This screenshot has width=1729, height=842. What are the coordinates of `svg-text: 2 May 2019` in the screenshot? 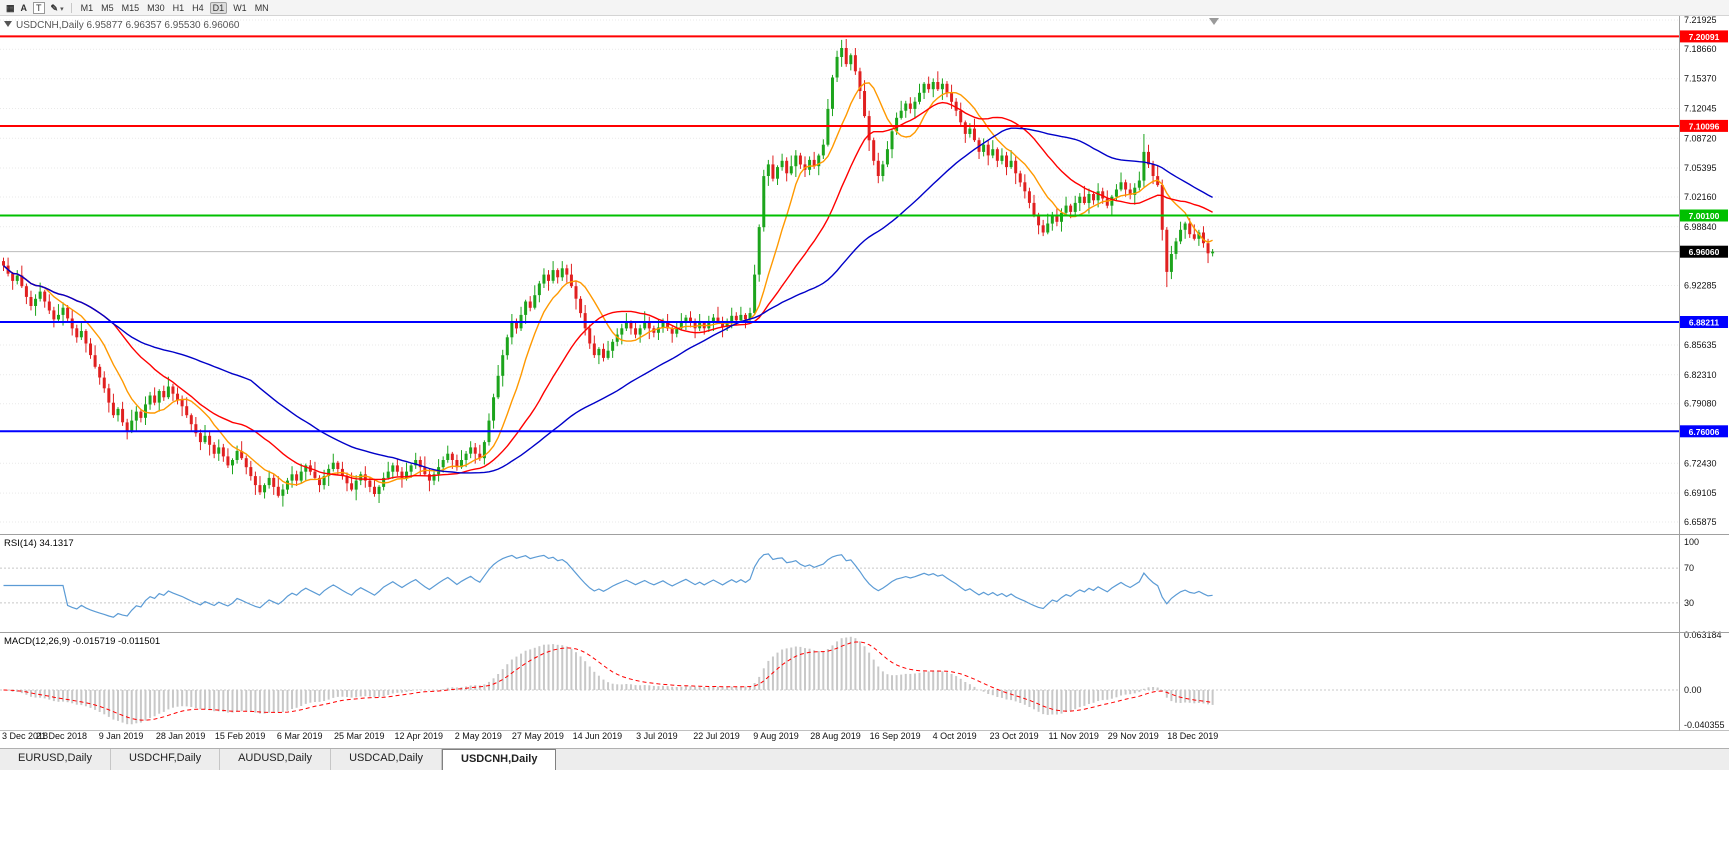 It's located at (478, 736).